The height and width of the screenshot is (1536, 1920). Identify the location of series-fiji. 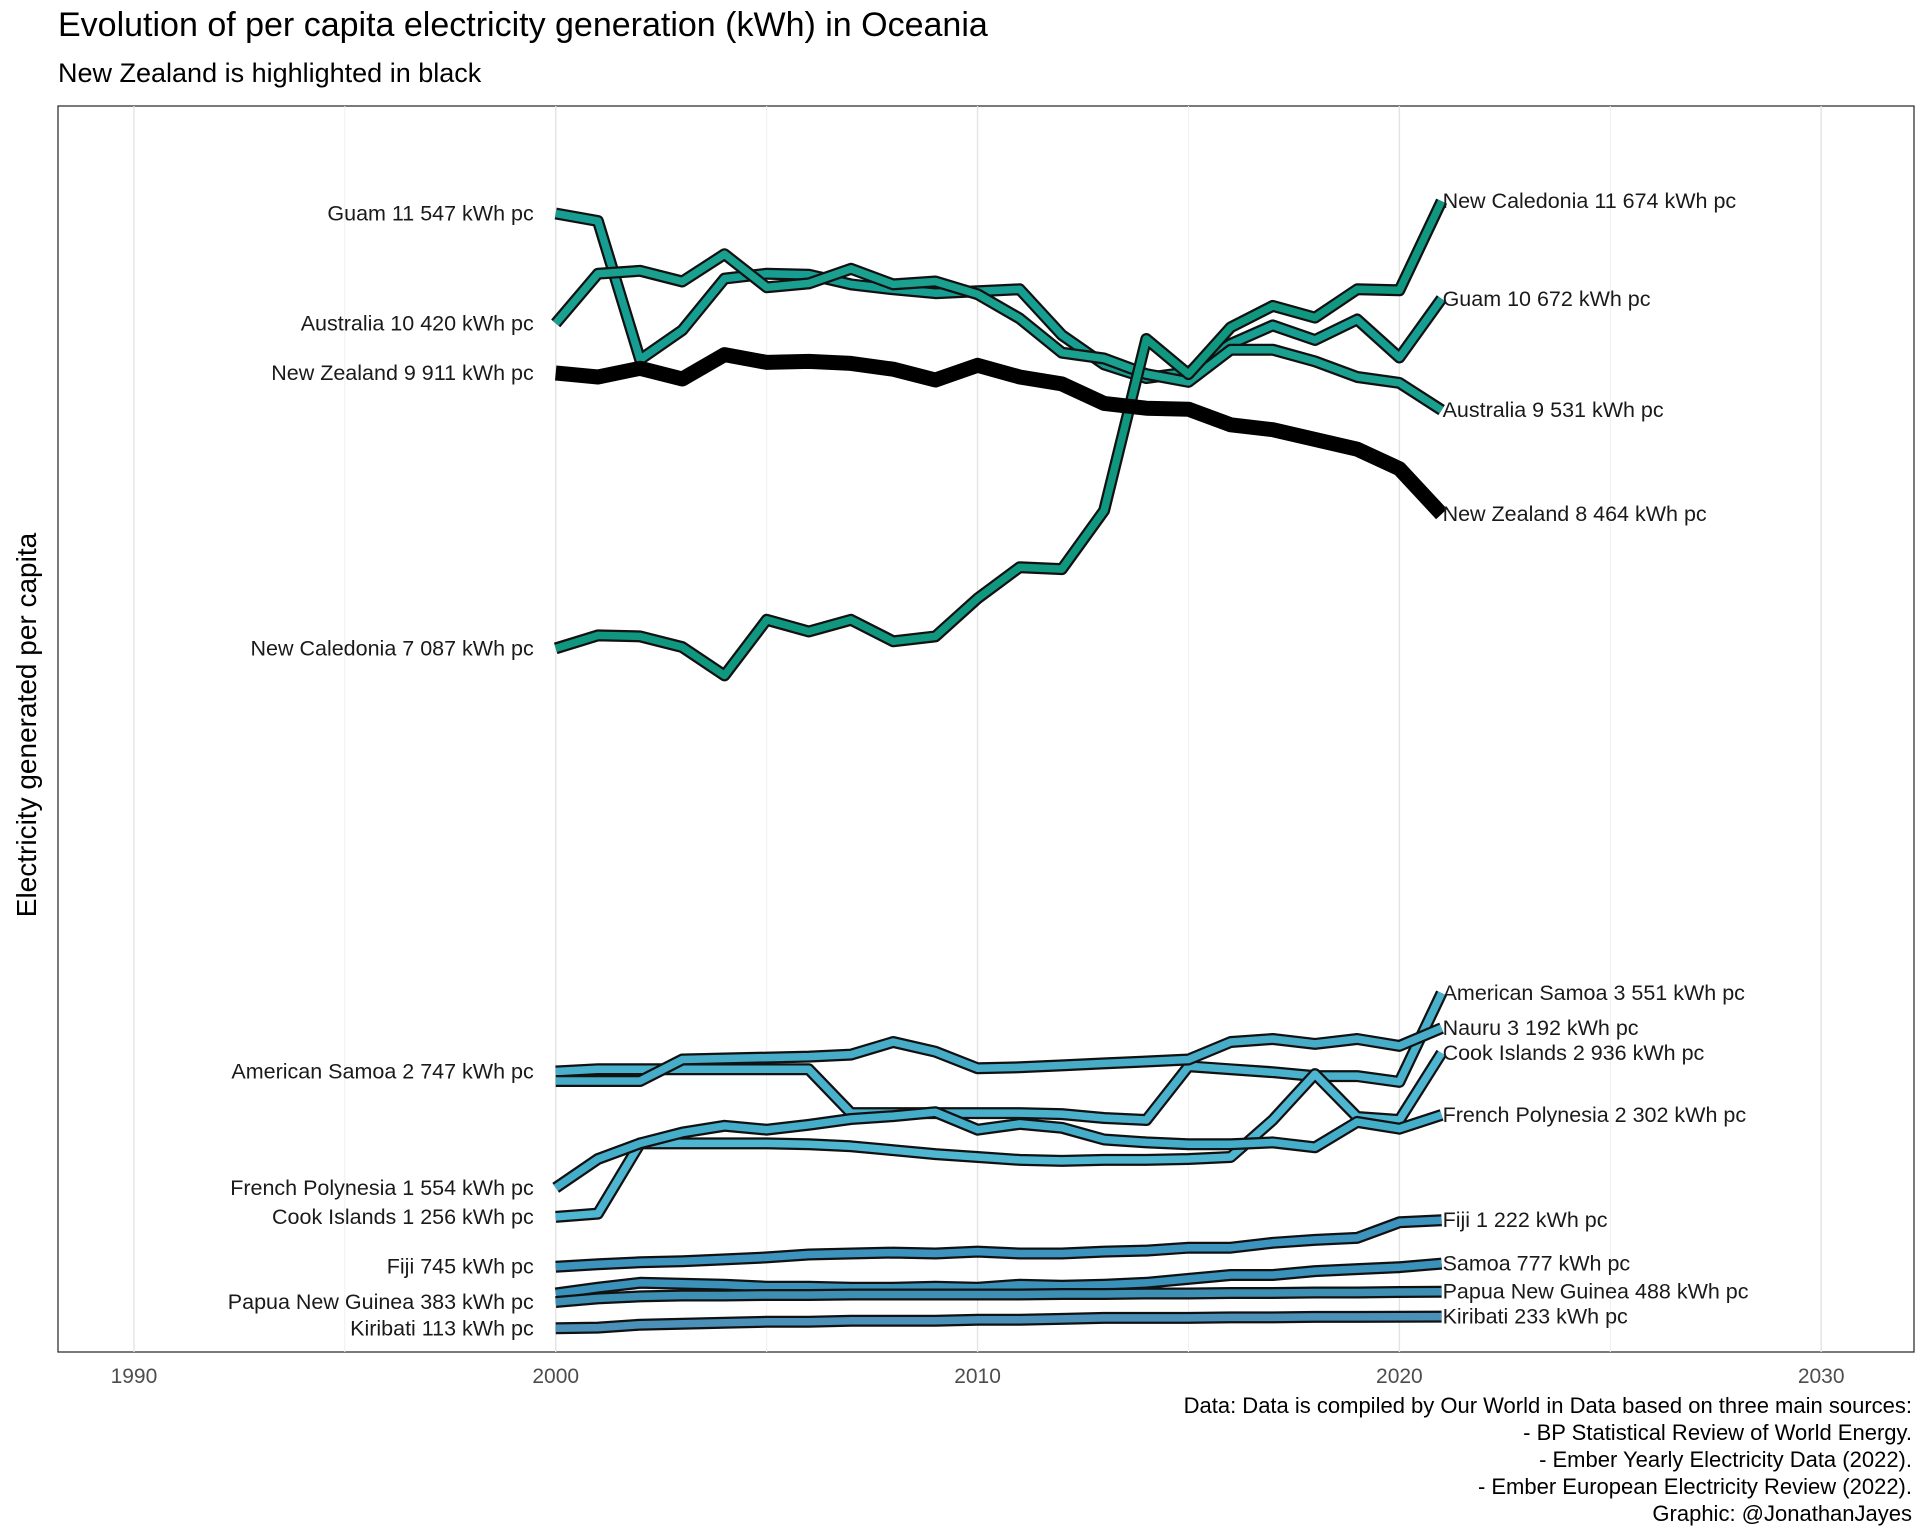
(998, 1243).